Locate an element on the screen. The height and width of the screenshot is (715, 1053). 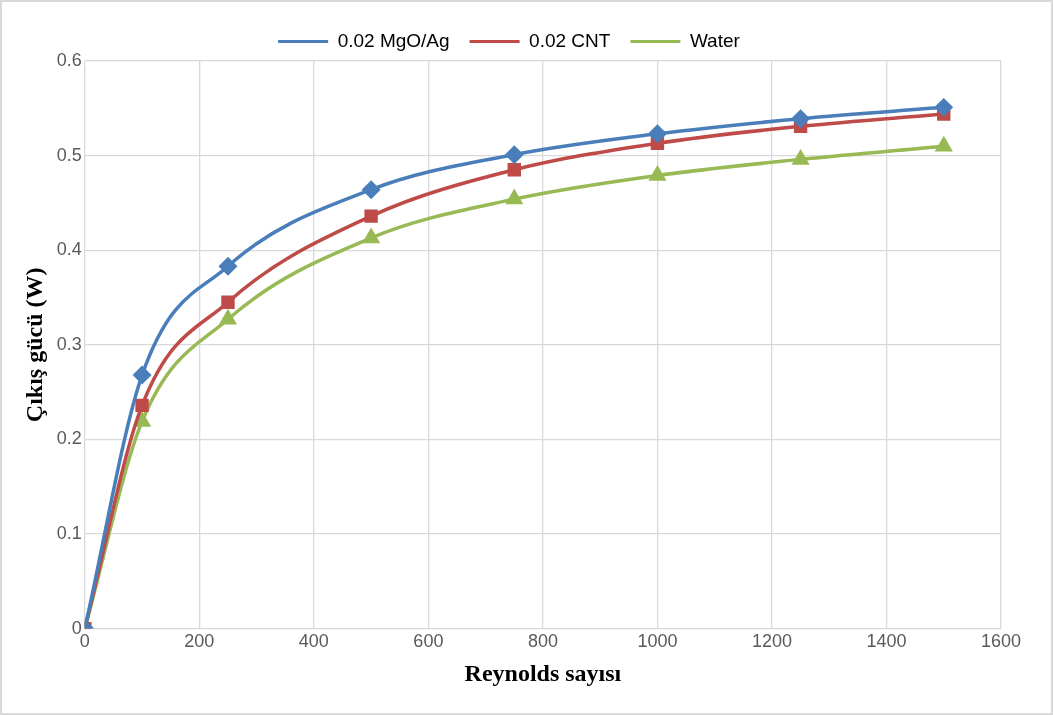
x-tick-label: 600 is located at coordinates (428, 641).